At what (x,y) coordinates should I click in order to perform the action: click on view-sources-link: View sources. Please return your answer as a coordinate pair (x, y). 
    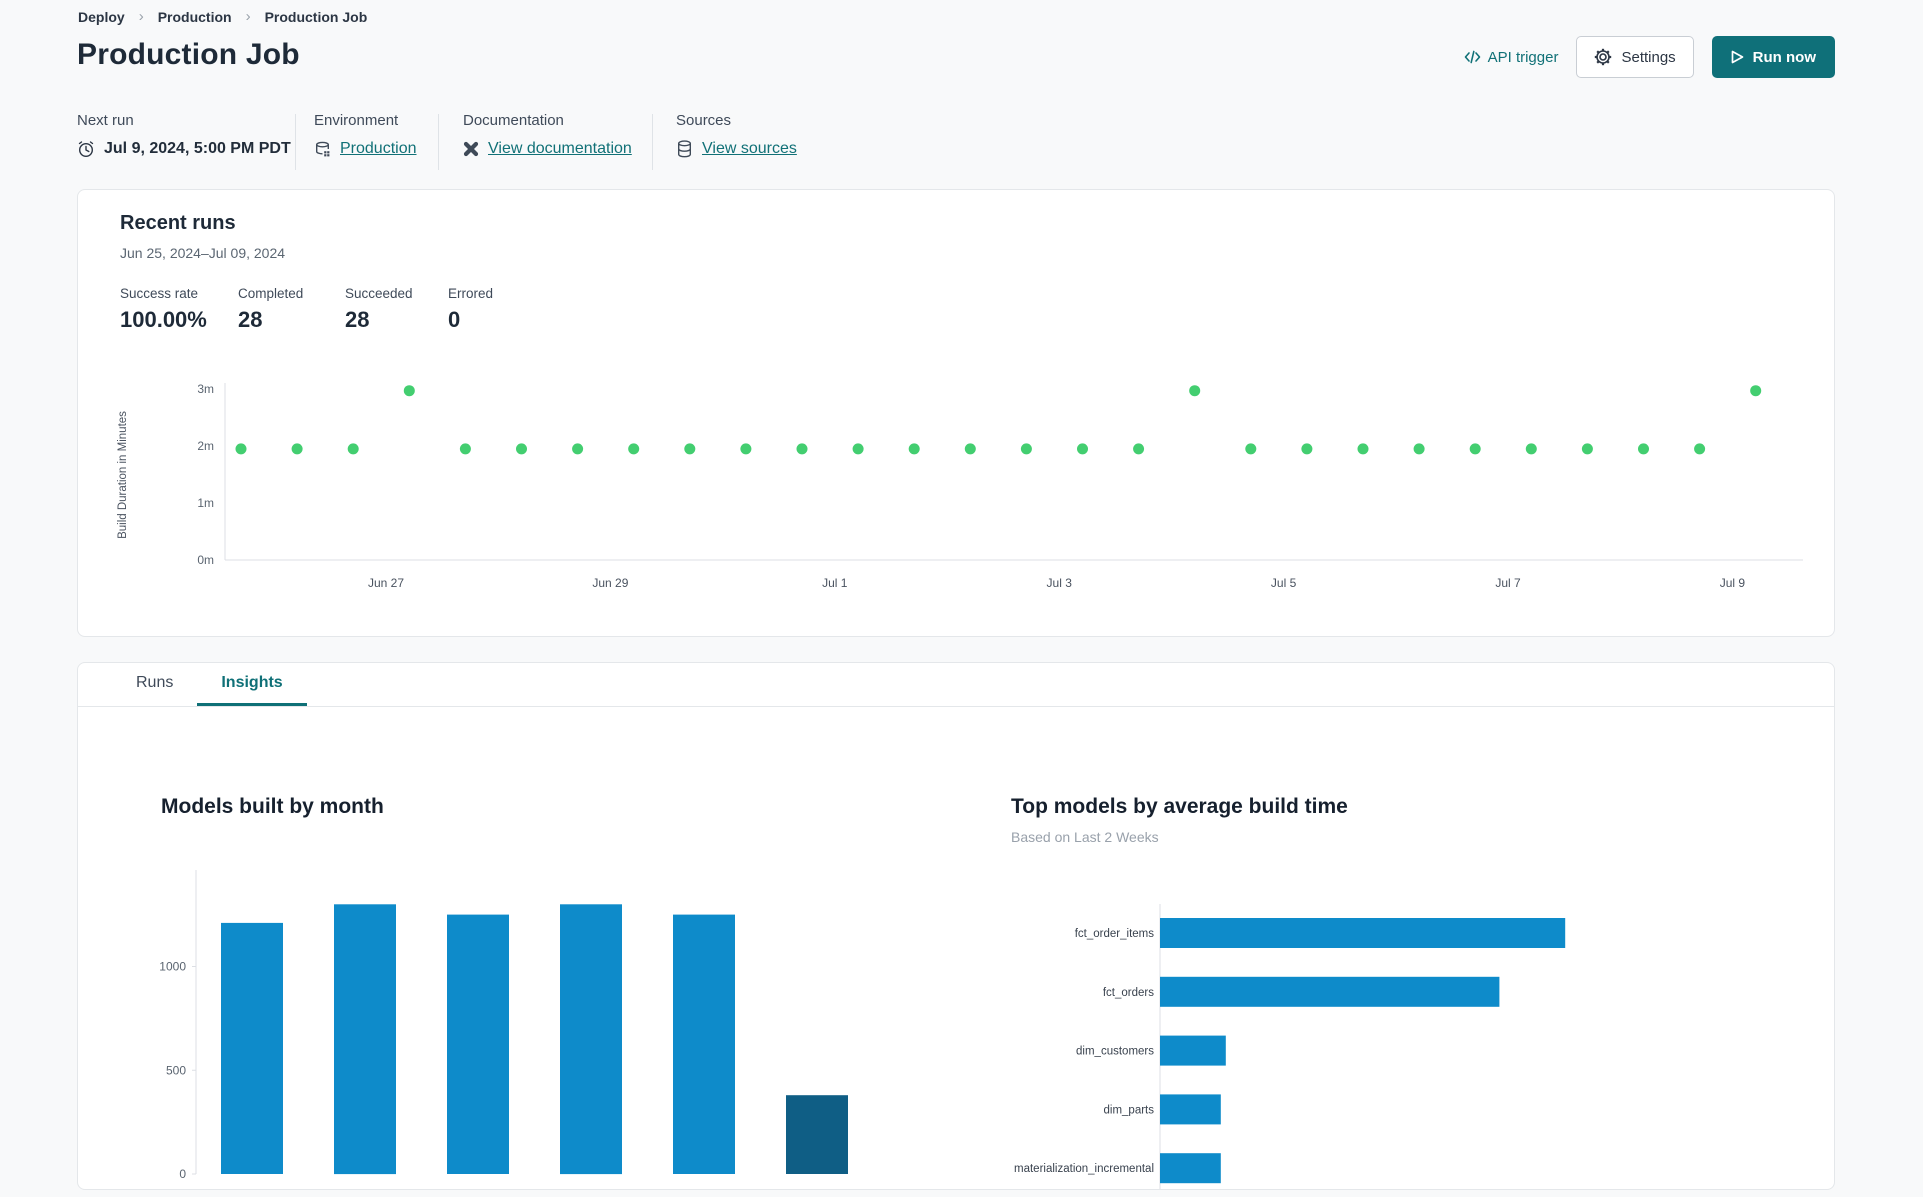
    Looking at the image, I should click on (749, 148).